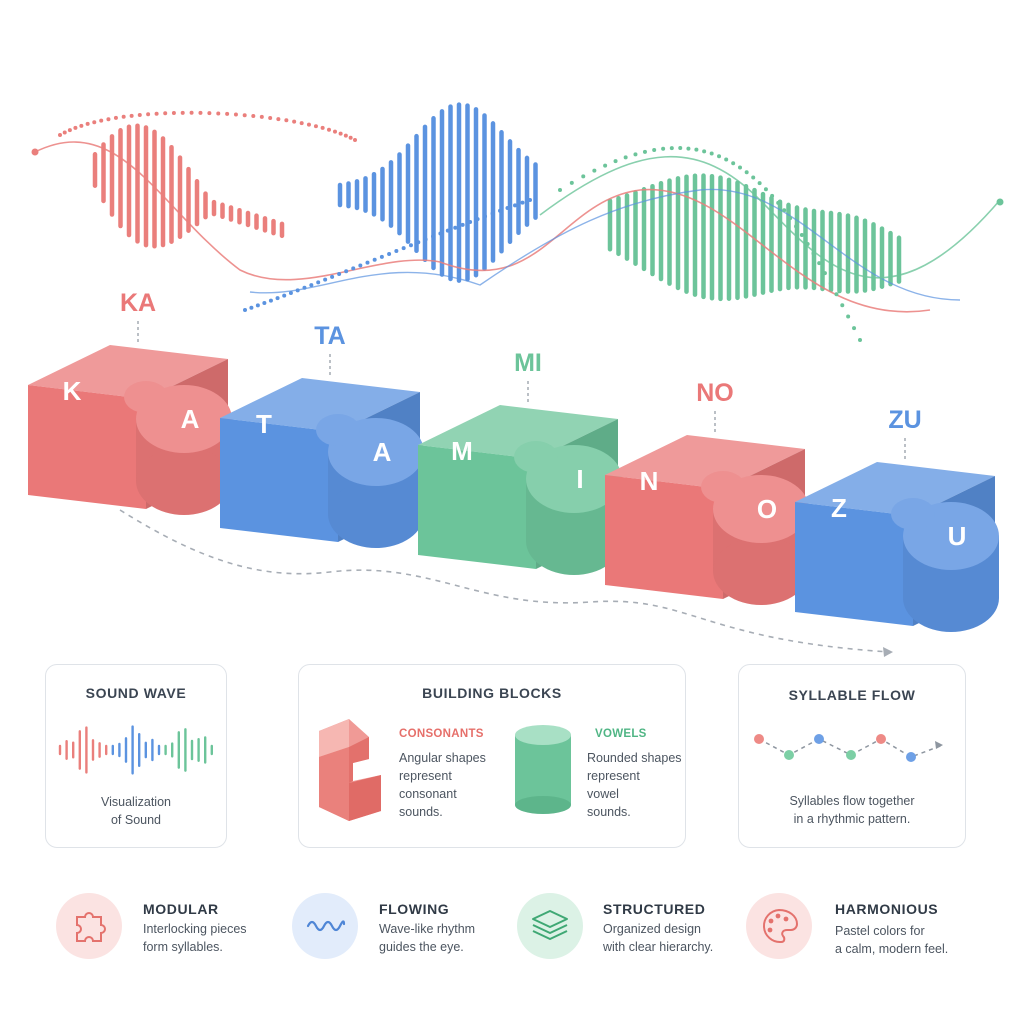  Describe the element at coordinates (136, 750) in the screenshot. I see `mini-waveform-icon` at that location.